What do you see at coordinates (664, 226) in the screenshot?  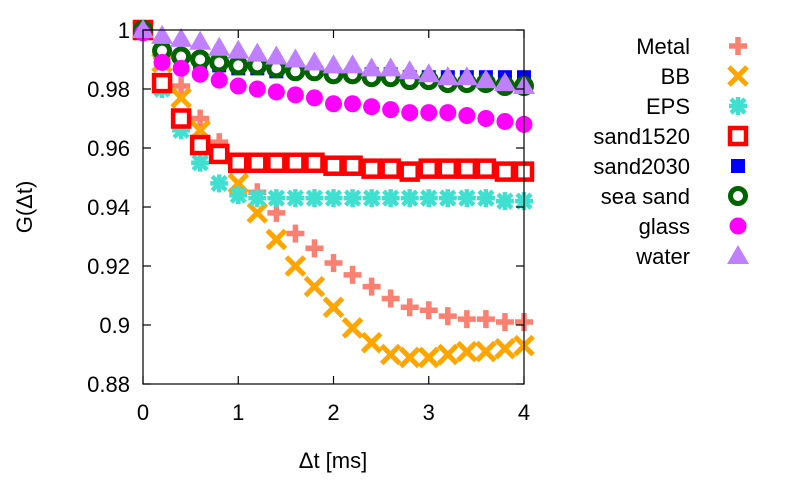 I see `legend-label-glass: glass` at bounding box center [664, 226].